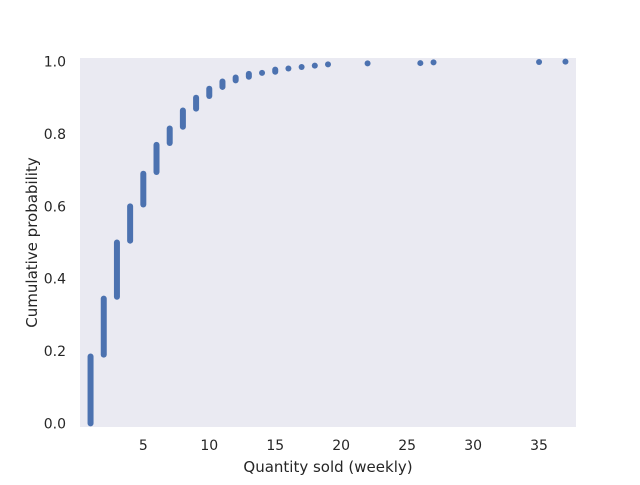  What do you see at coordinates (433, 62) in the screenshot?
I see `data-point-x27` at bounding box center [433, 62].